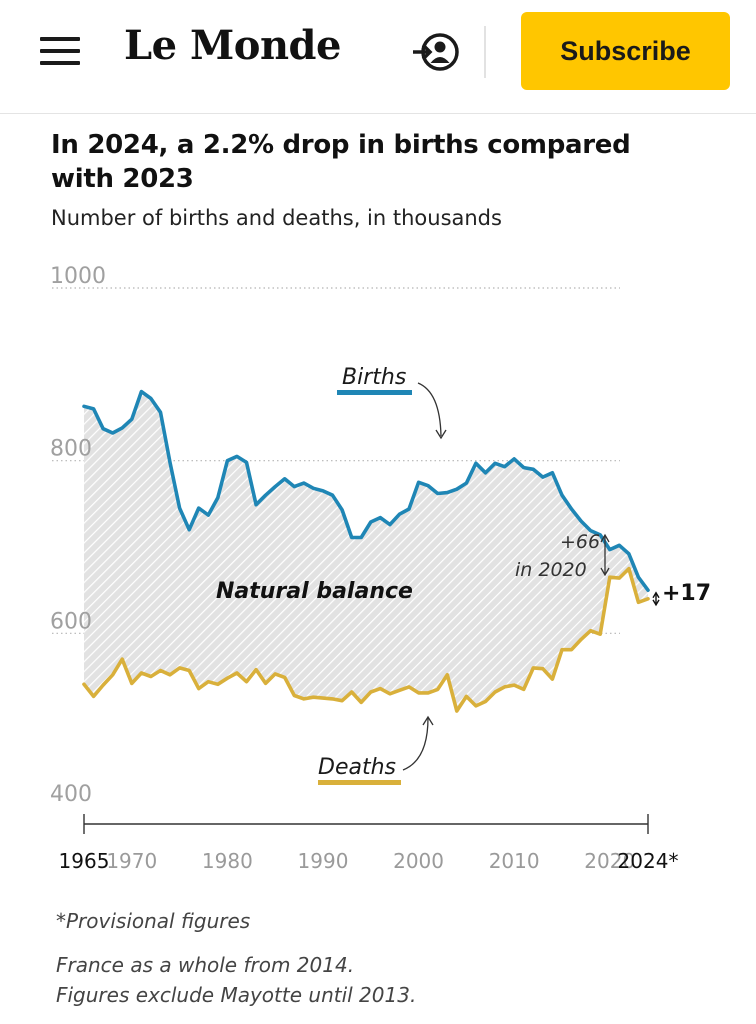  I want to click on y-tick-label: 400, so click(71, 794).